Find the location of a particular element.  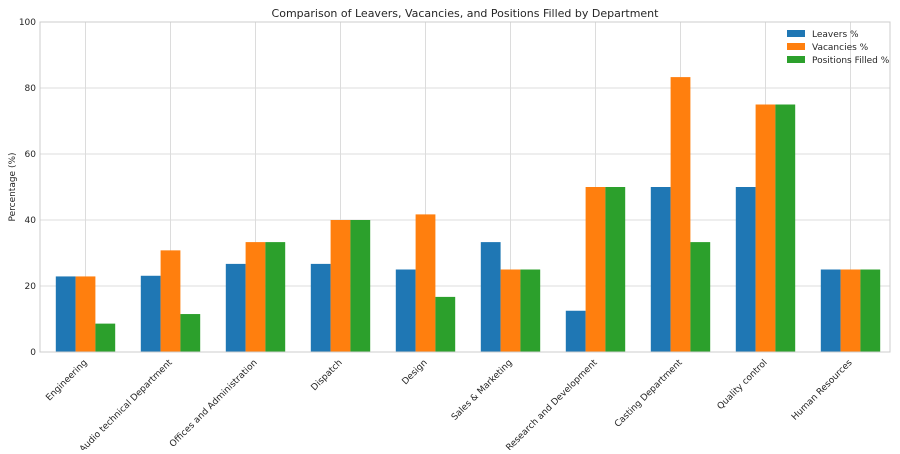

bar-positions-filled--5 is located at coordinates (530, 310).